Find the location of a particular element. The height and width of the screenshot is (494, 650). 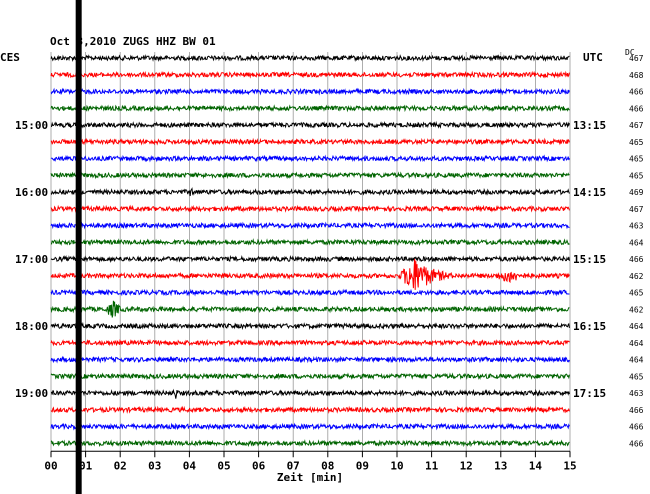

x-tick-label: 11 is located at coordinates (432, 465).